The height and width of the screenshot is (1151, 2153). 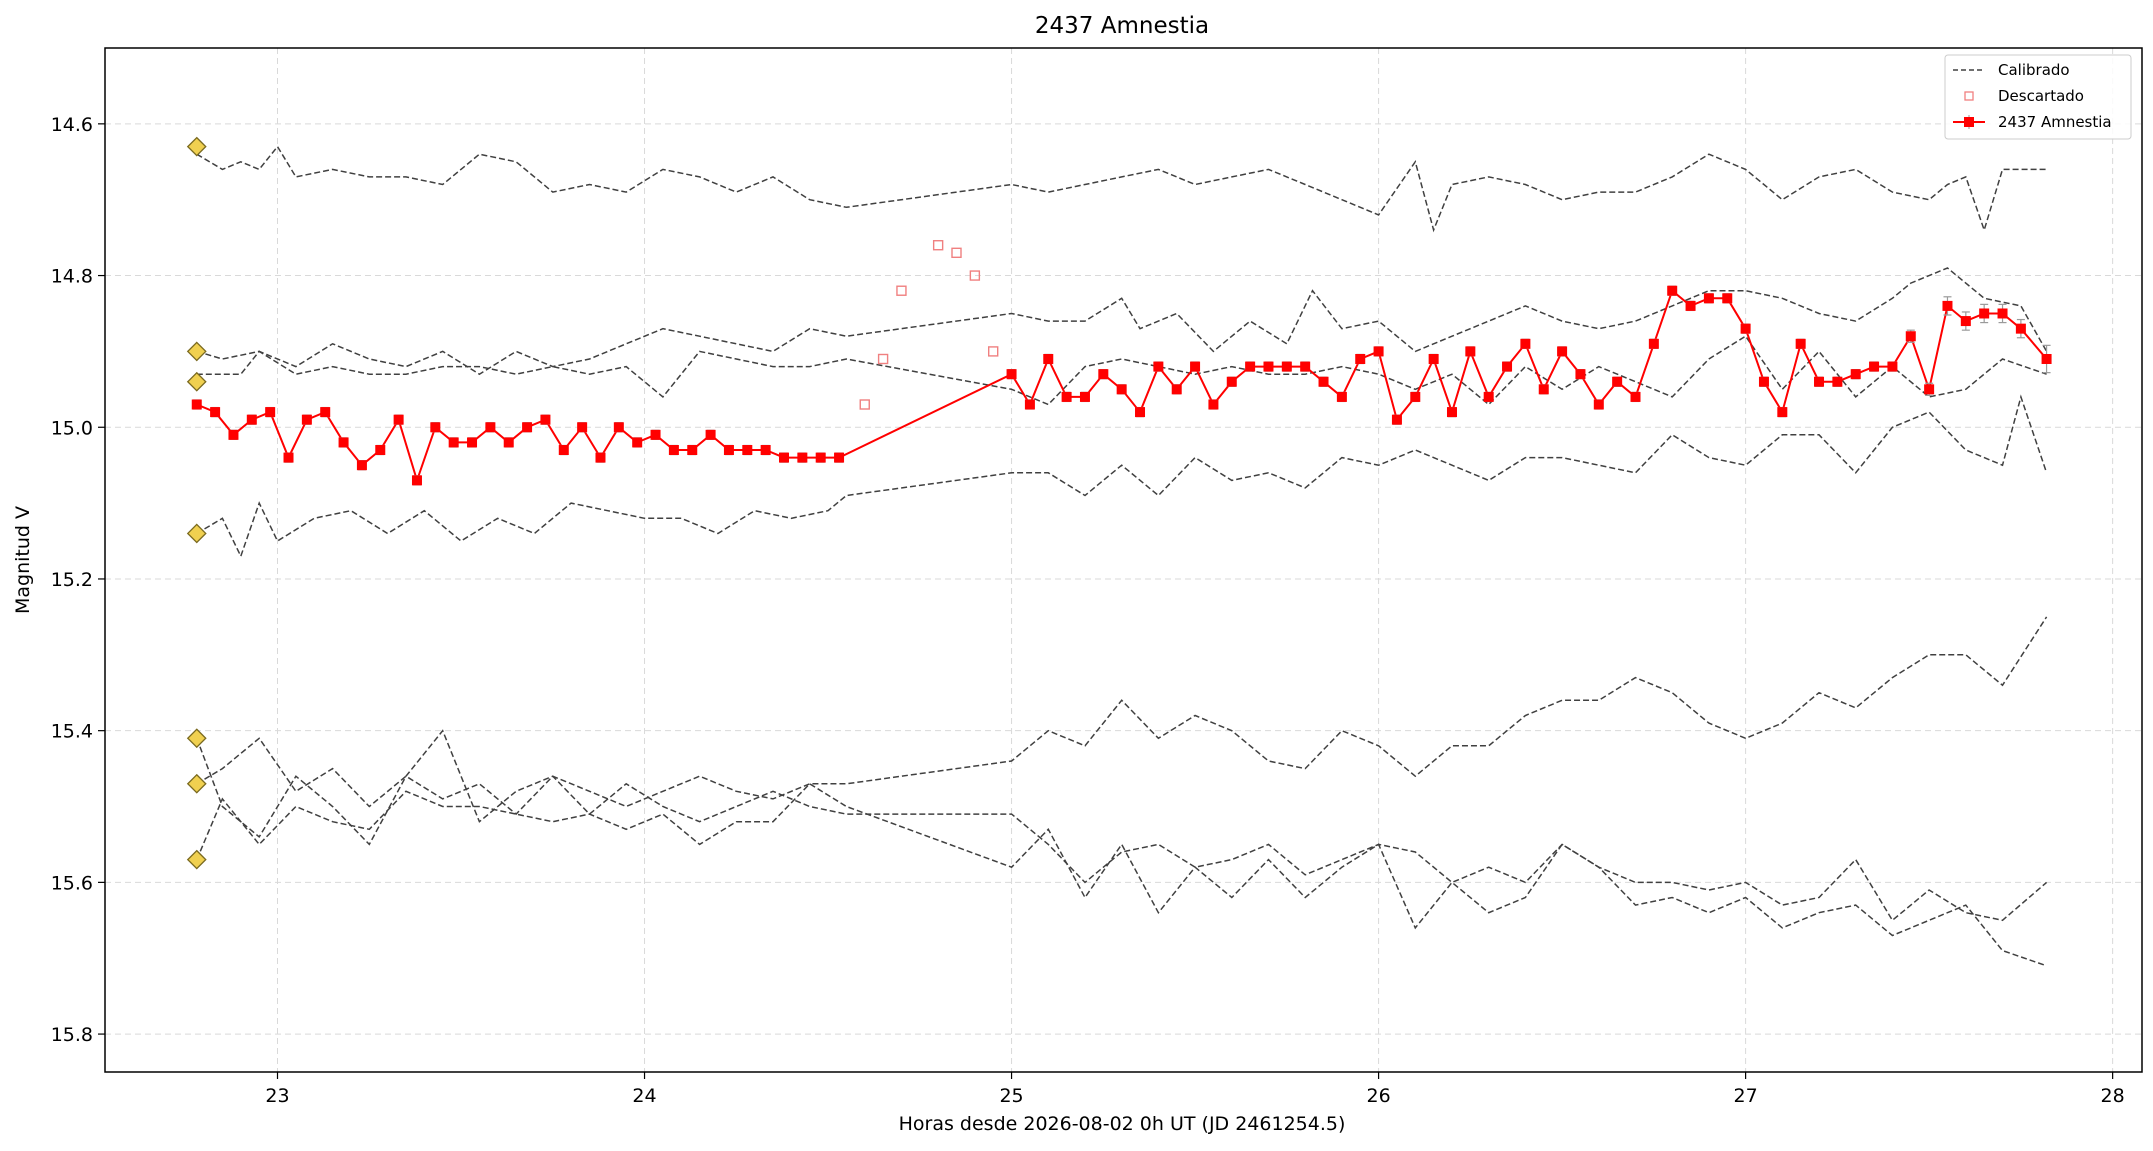 What do you see at coordinates (2038, 97) in the screenshot?
I see `legend-box` at bounding box center [2038, 97].